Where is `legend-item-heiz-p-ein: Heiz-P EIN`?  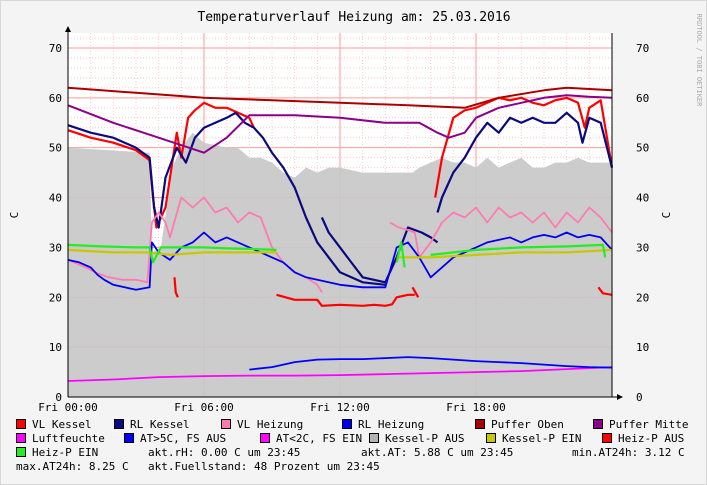 legend-item-heiz-p-ein: Heiz-P EIN is located at coordinates (57, 453).